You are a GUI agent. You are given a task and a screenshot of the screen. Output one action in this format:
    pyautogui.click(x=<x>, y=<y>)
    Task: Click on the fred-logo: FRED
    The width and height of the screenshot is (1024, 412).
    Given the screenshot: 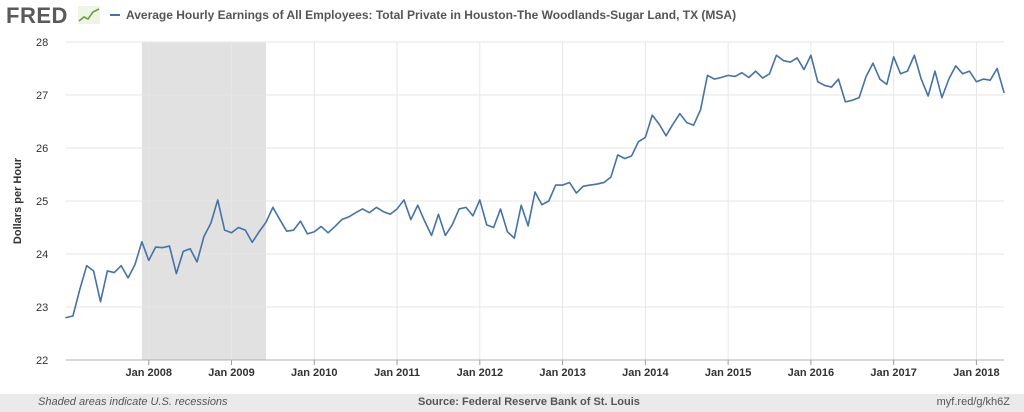 What is the action you would take?
    pyautogui.click(x=37, y=15)
    